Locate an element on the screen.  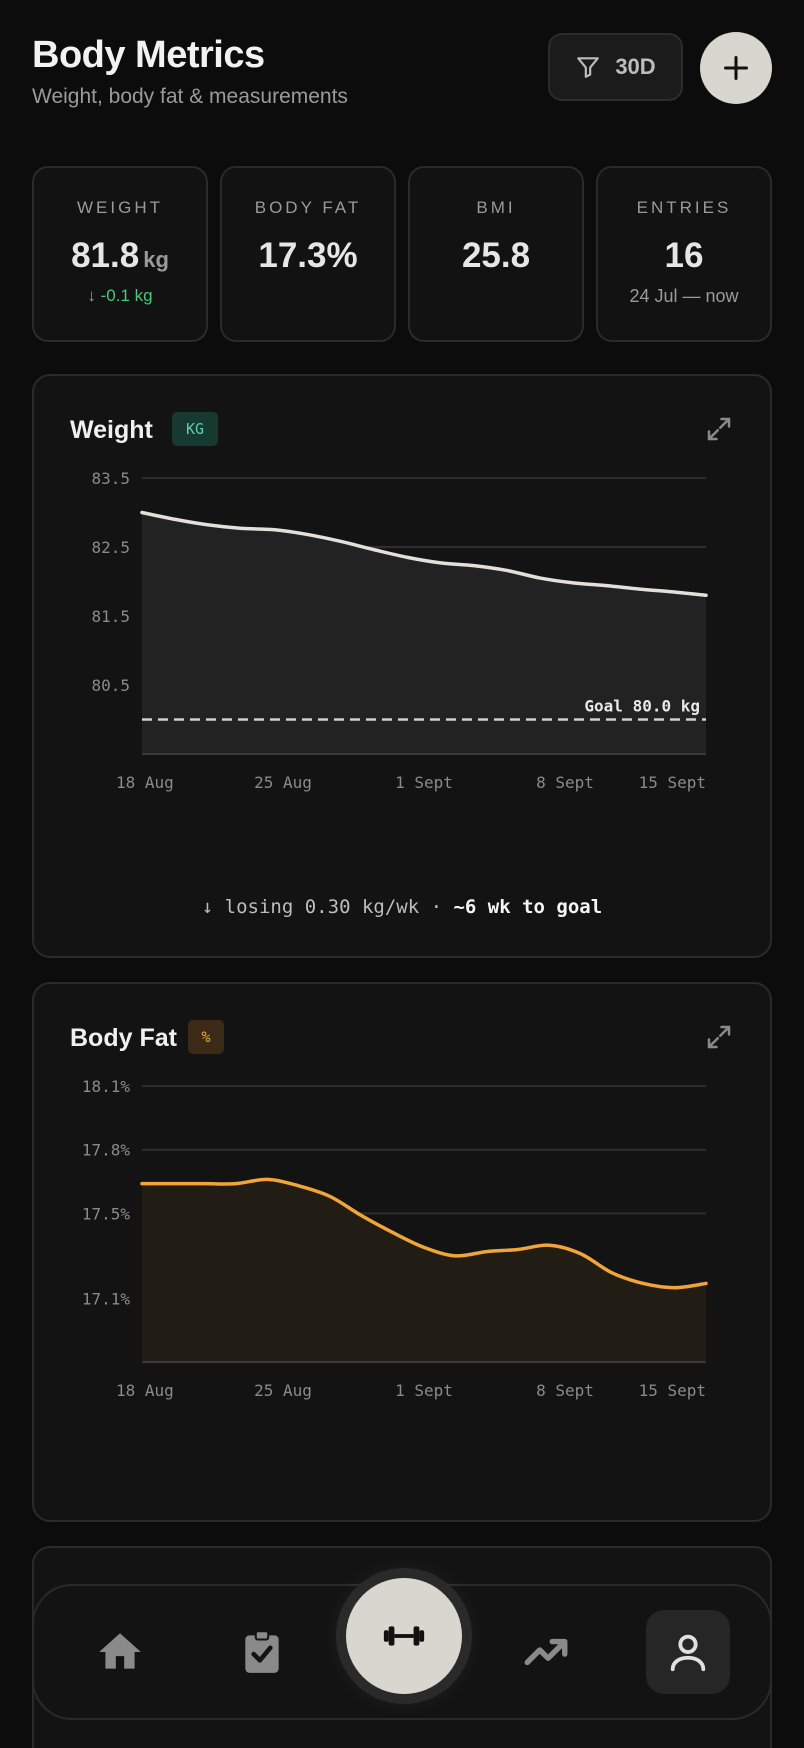
bottom-navigation is located at coordinates (402, 1649).